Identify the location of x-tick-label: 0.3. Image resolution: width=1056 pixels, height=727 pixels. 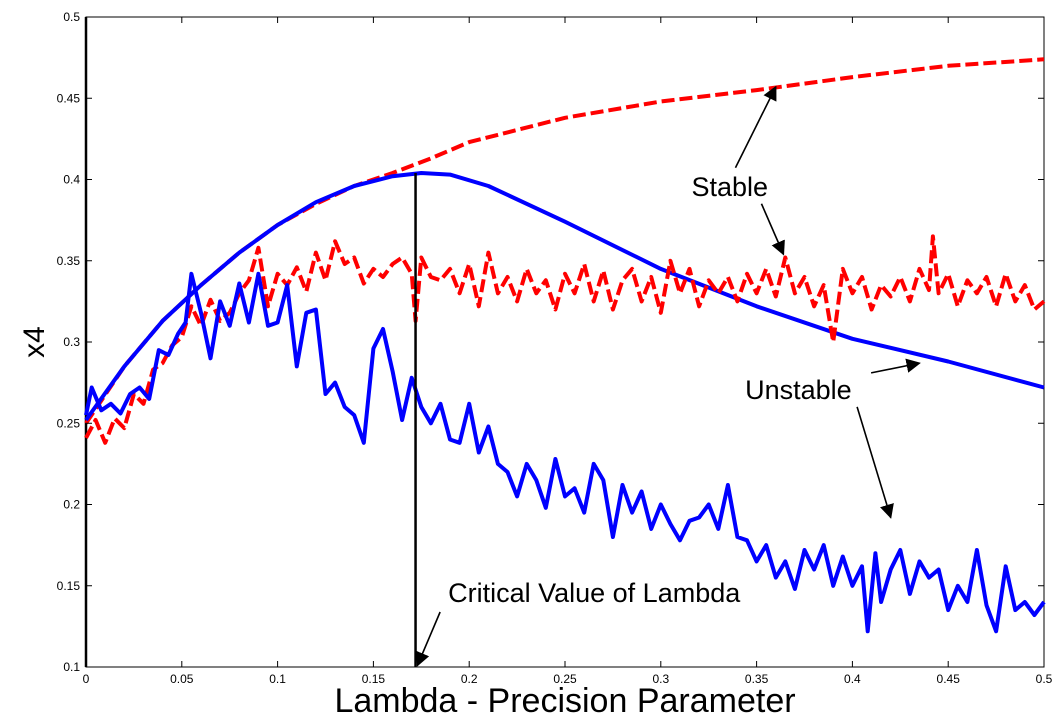
(660, 679).